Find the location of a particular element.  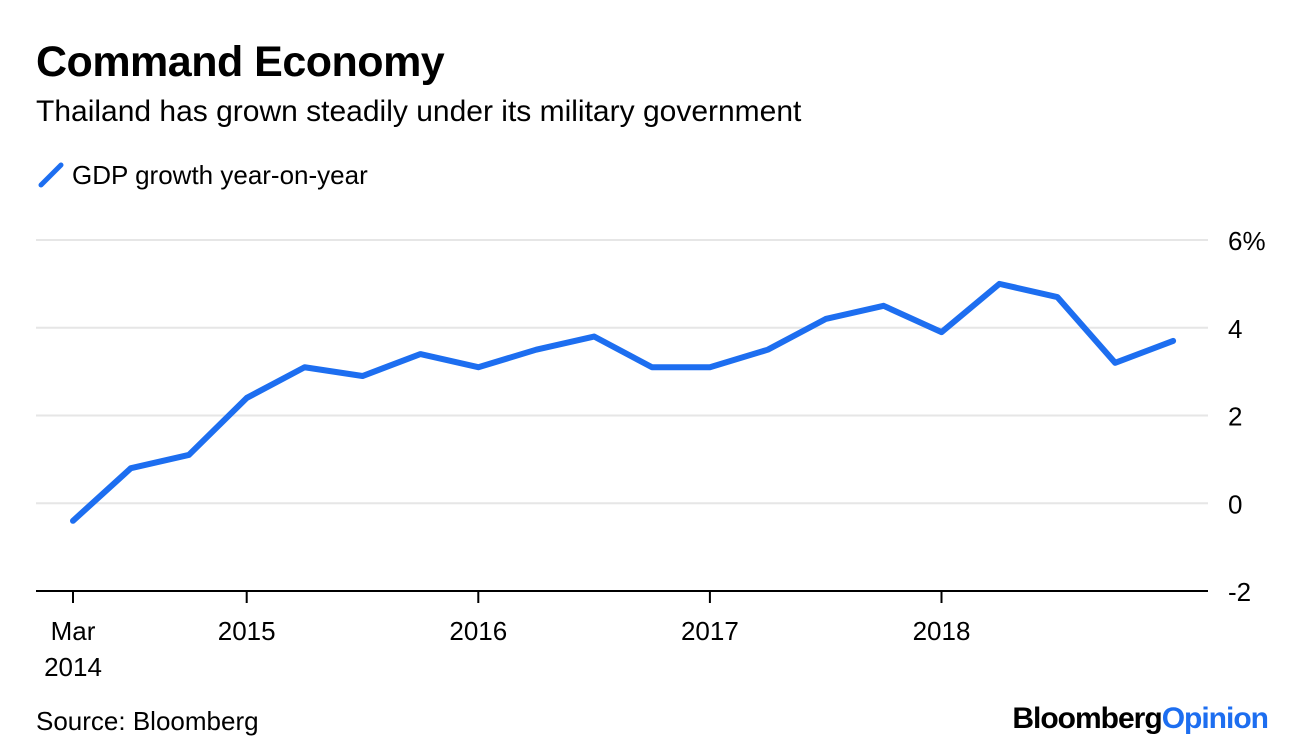

y-tick-label: 6% is located at coordinates (1247, 241).